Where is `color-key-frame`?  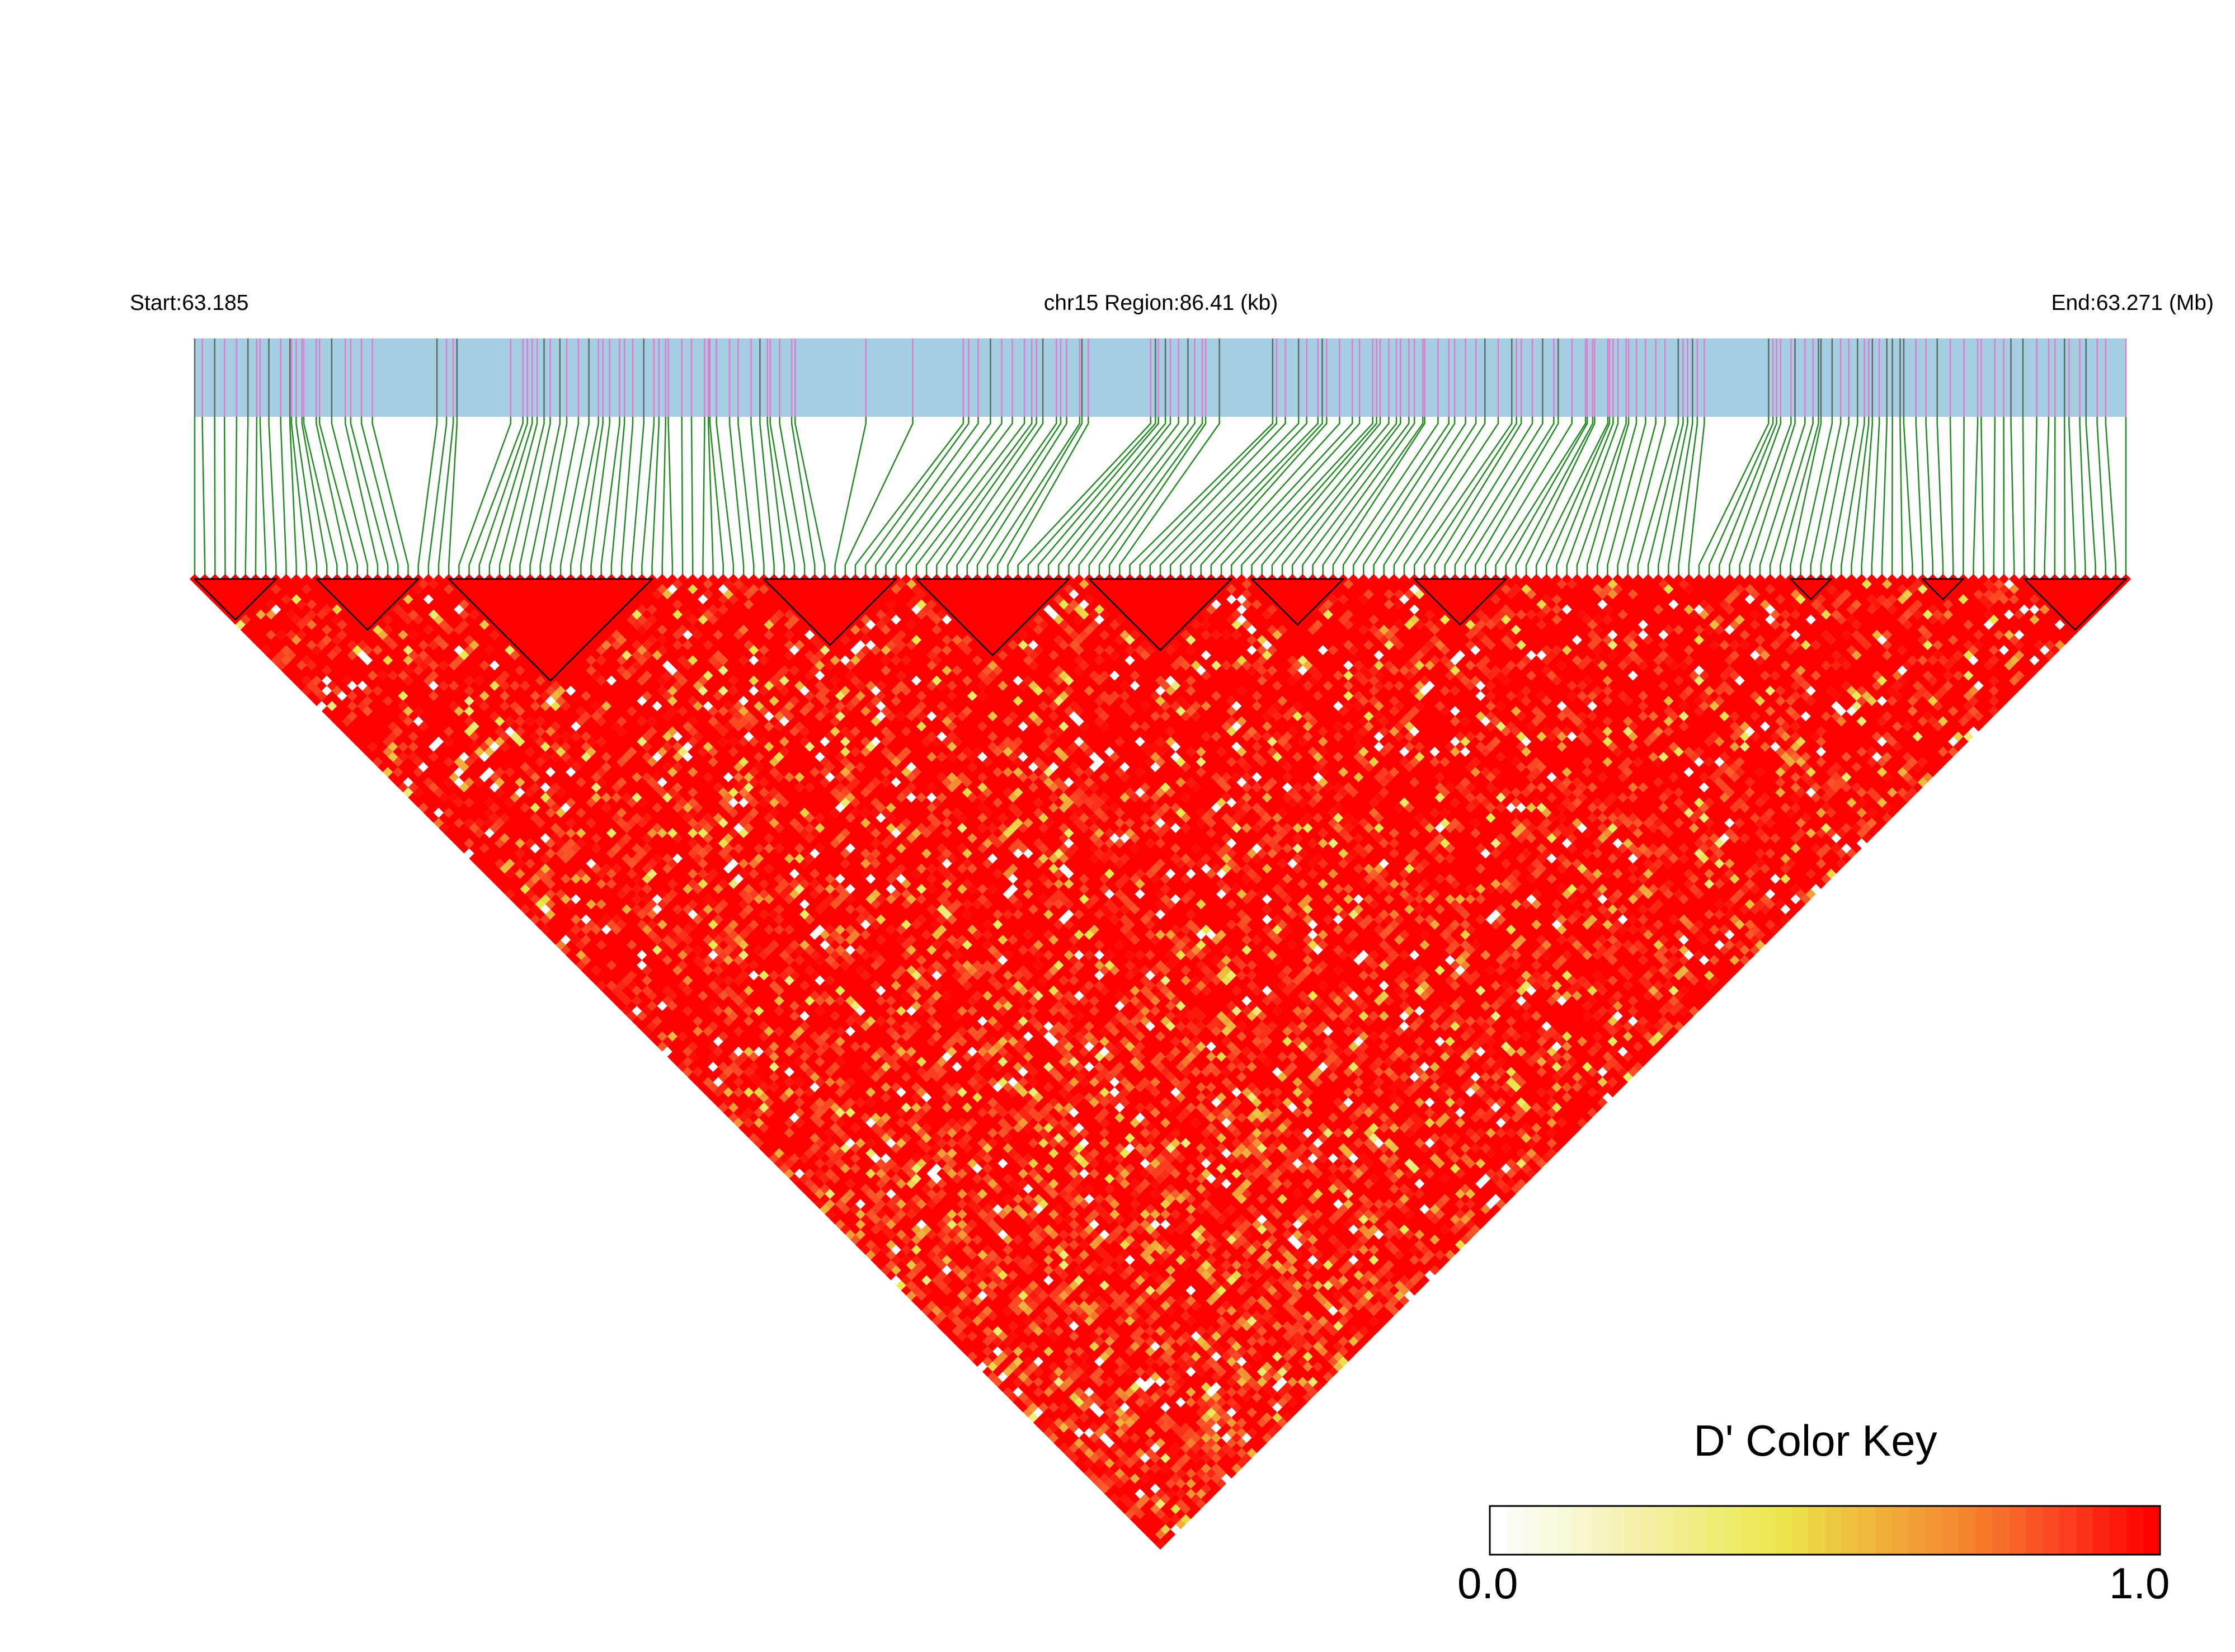 color-key-frame is located at coordinates (1825, 1531).